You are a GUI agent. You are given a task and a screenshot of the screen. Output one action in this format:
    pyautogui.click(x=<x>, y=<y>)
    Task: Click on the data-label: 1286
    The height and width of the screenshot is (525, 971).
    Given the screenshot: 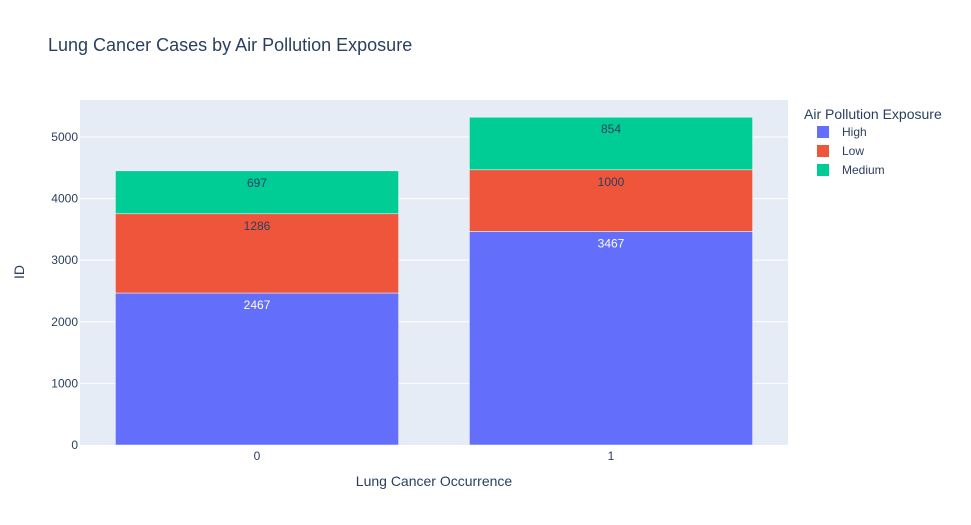 What is the action you would take?
    pyautogui.click(x=257, y=226)
    